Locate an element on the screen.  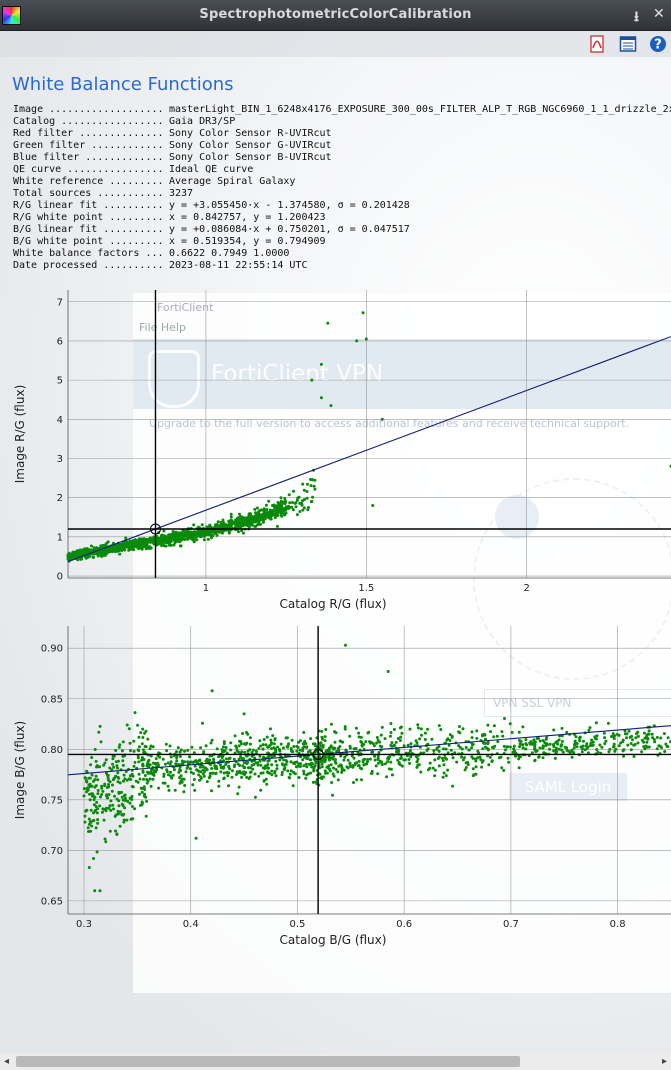
help-icon: ? is located at coordinates (658, 44).